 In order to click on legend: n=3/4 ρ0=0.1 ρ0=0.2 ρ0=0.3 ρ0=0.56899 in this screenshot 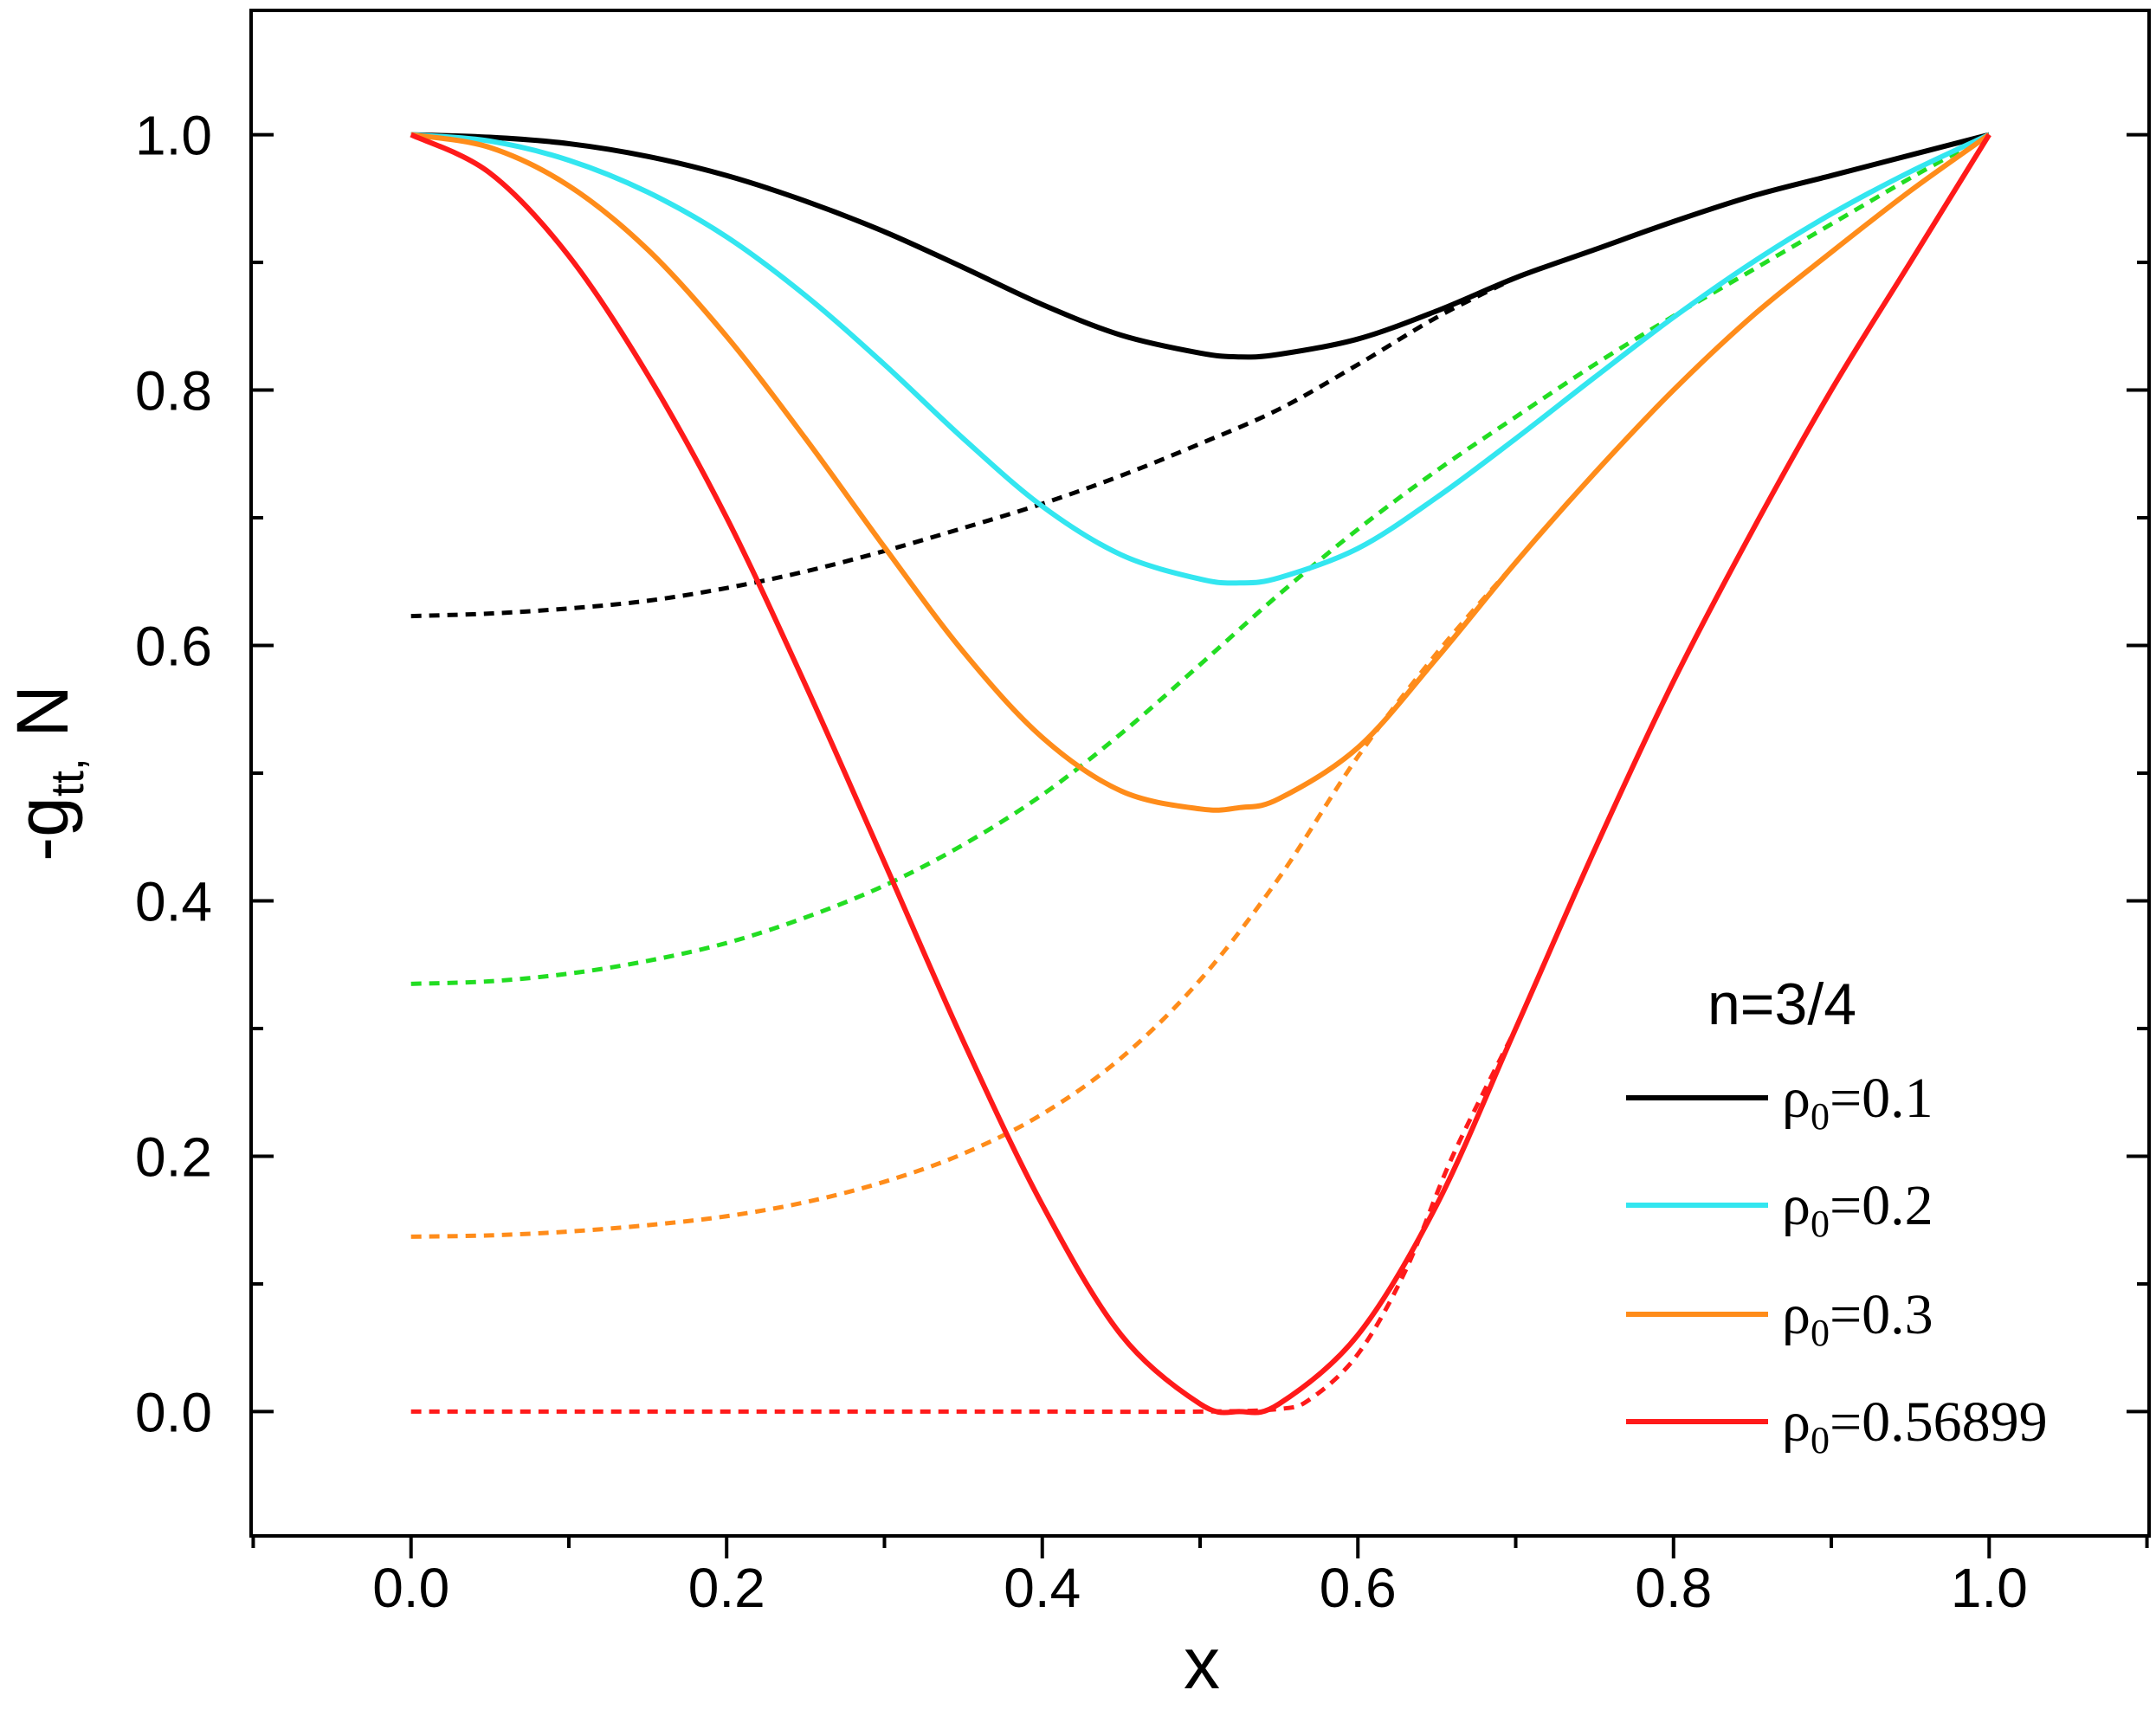, I will do `click(1837, 1216)`.